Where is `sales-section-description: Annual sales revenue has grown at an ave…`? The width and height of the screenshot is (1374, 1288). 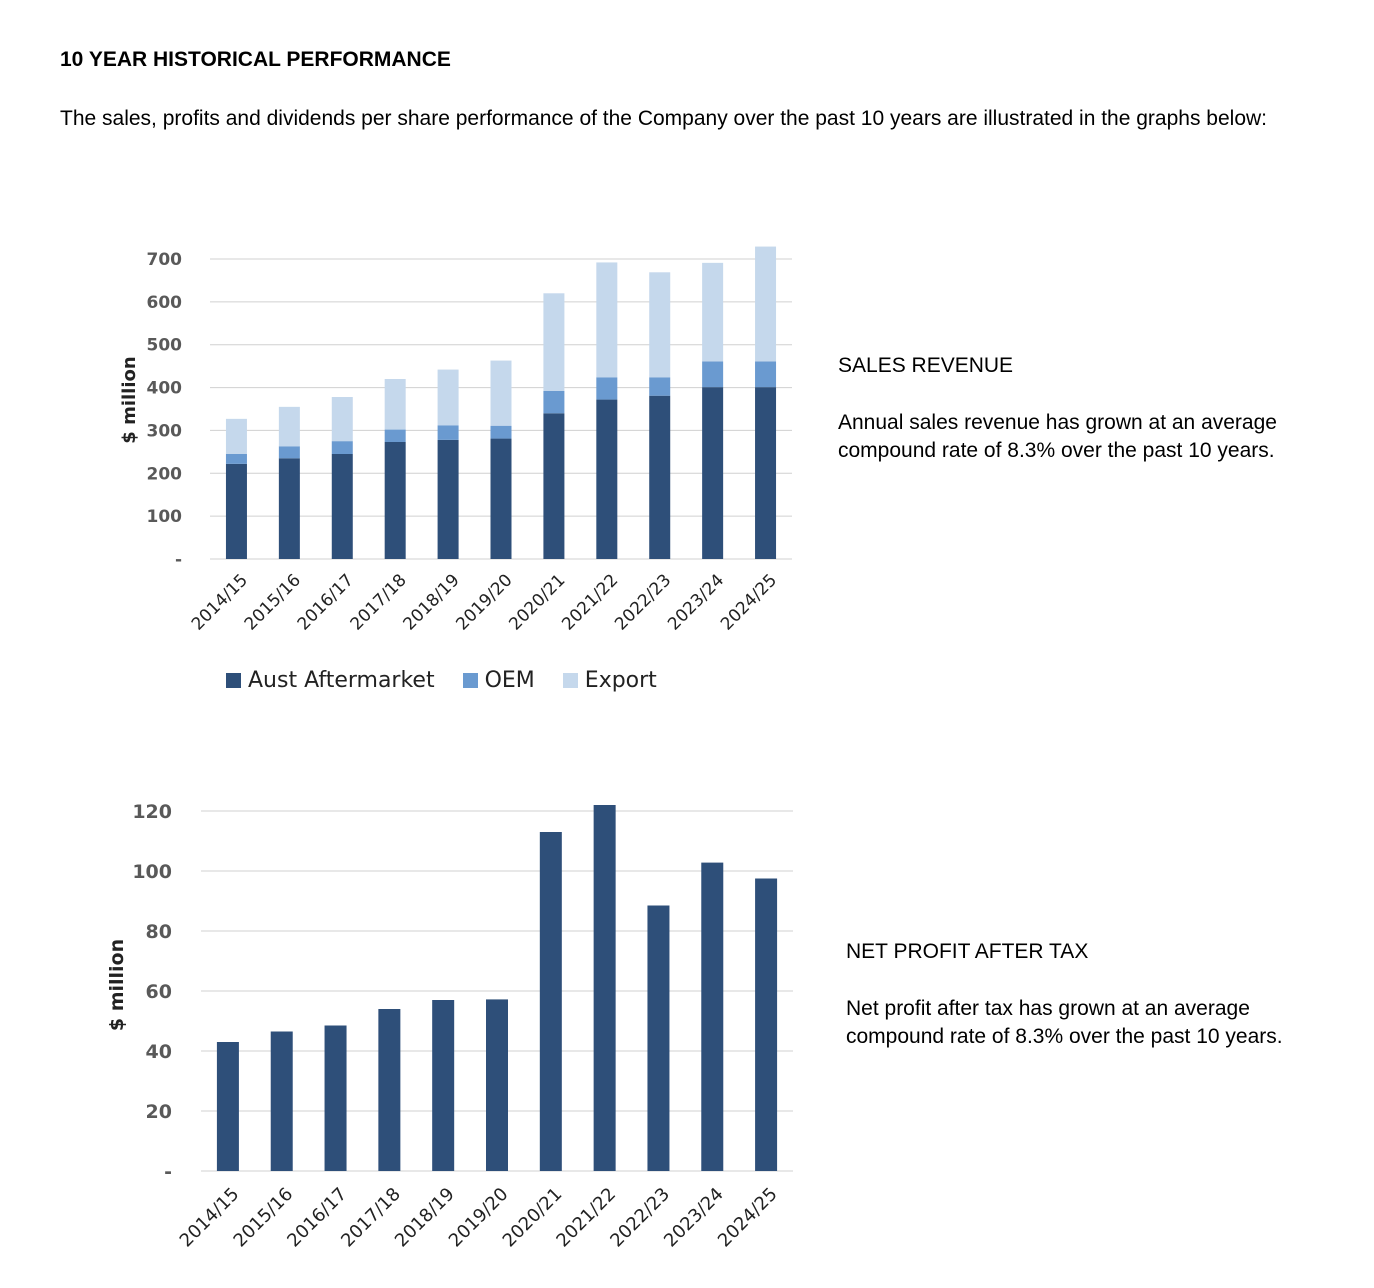 sales-section-description: Annual sales revenue has grown at an ave… is located at coordinates (1057, 436).